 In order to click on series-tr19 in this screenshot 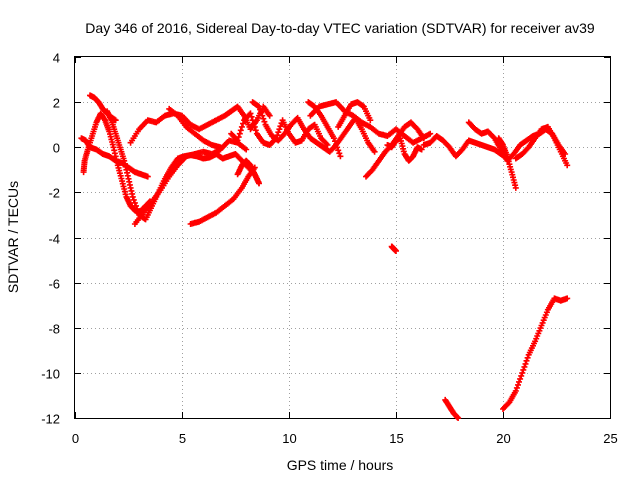, I will do `click(507, 163)`.